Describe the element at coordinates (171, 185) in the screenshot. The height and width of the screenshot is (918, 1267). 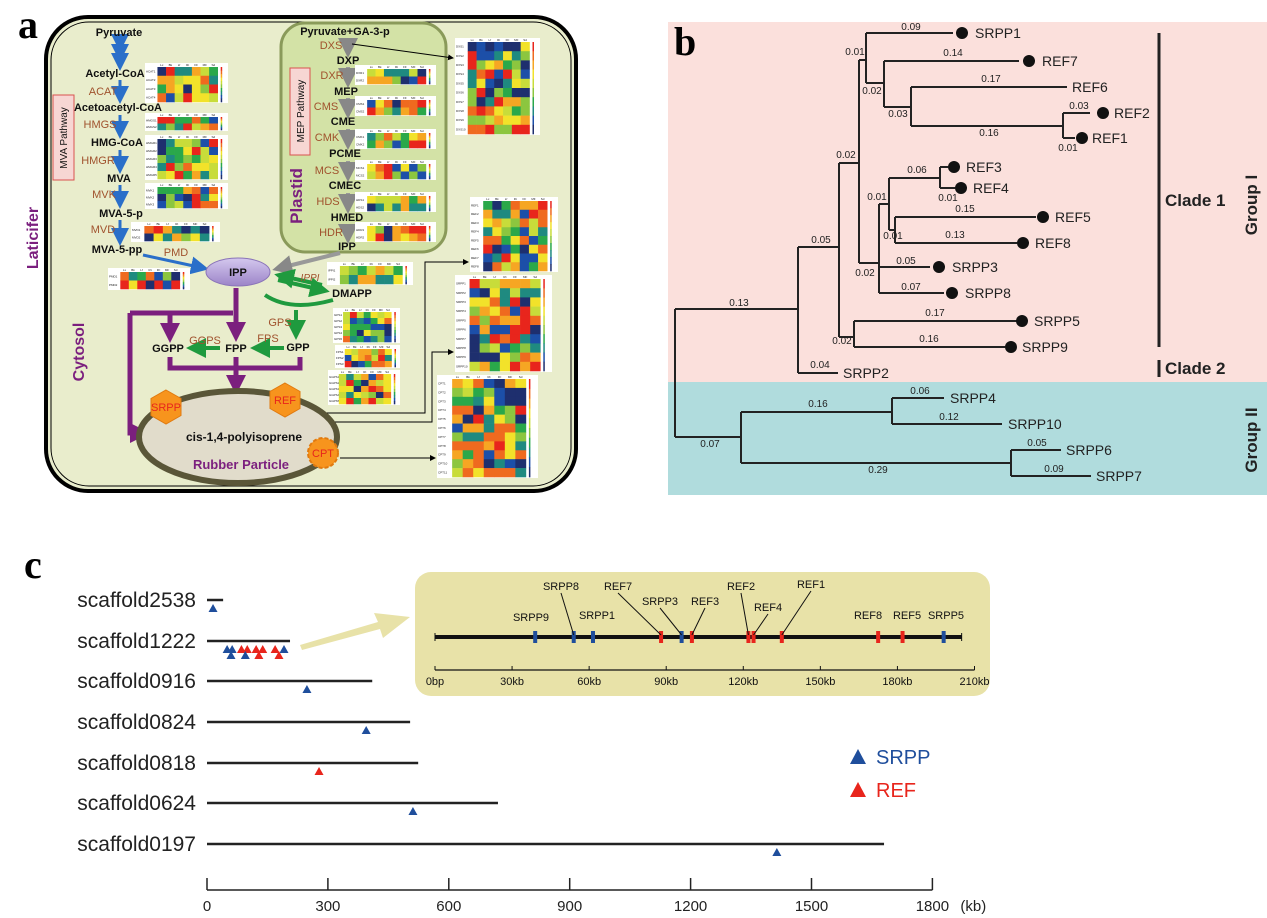
I see `heatmap-column-label: Bk` at that location.